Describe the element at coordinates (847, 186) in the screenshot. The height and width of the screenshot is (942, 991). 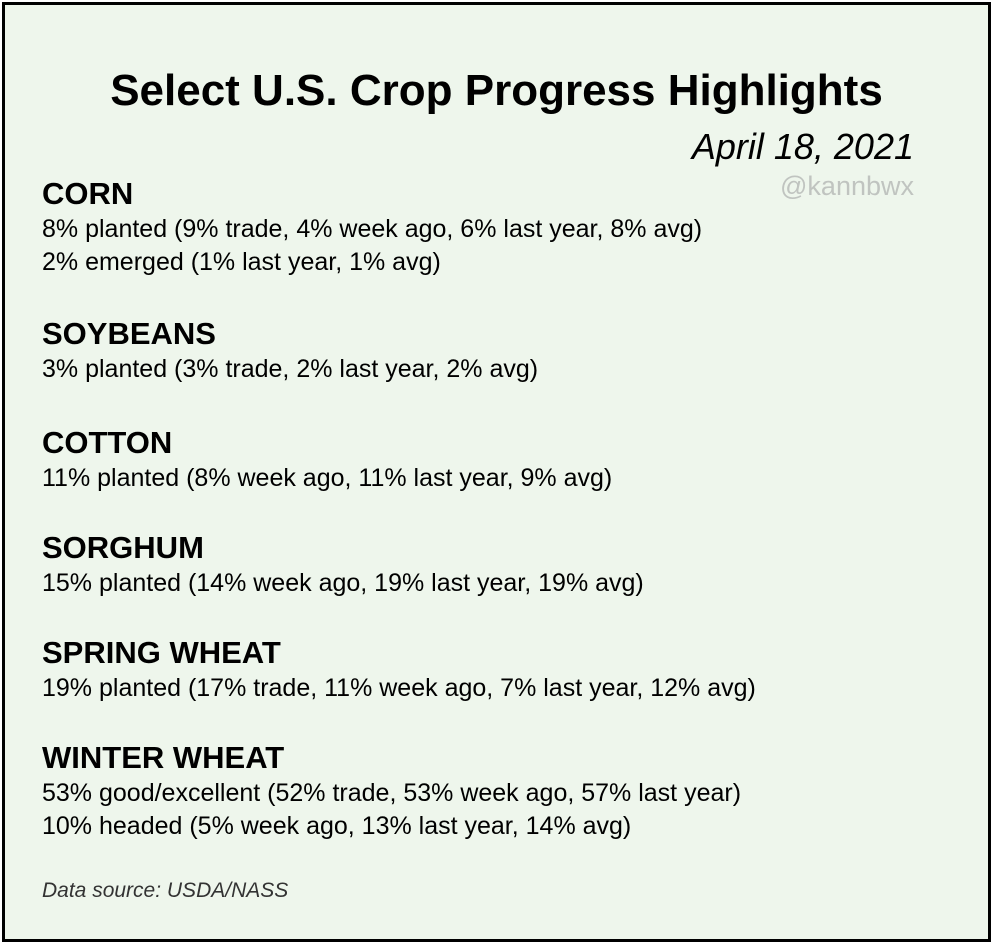
I see `author-handle: @kannbwx` at that location.